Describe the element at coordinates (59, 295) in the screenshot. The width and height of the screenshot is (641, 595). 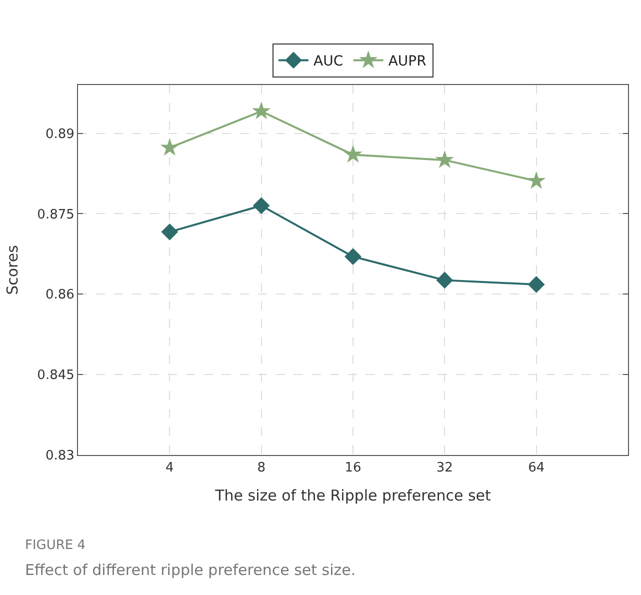
I see `y-tick-label: 0.86` at that location.